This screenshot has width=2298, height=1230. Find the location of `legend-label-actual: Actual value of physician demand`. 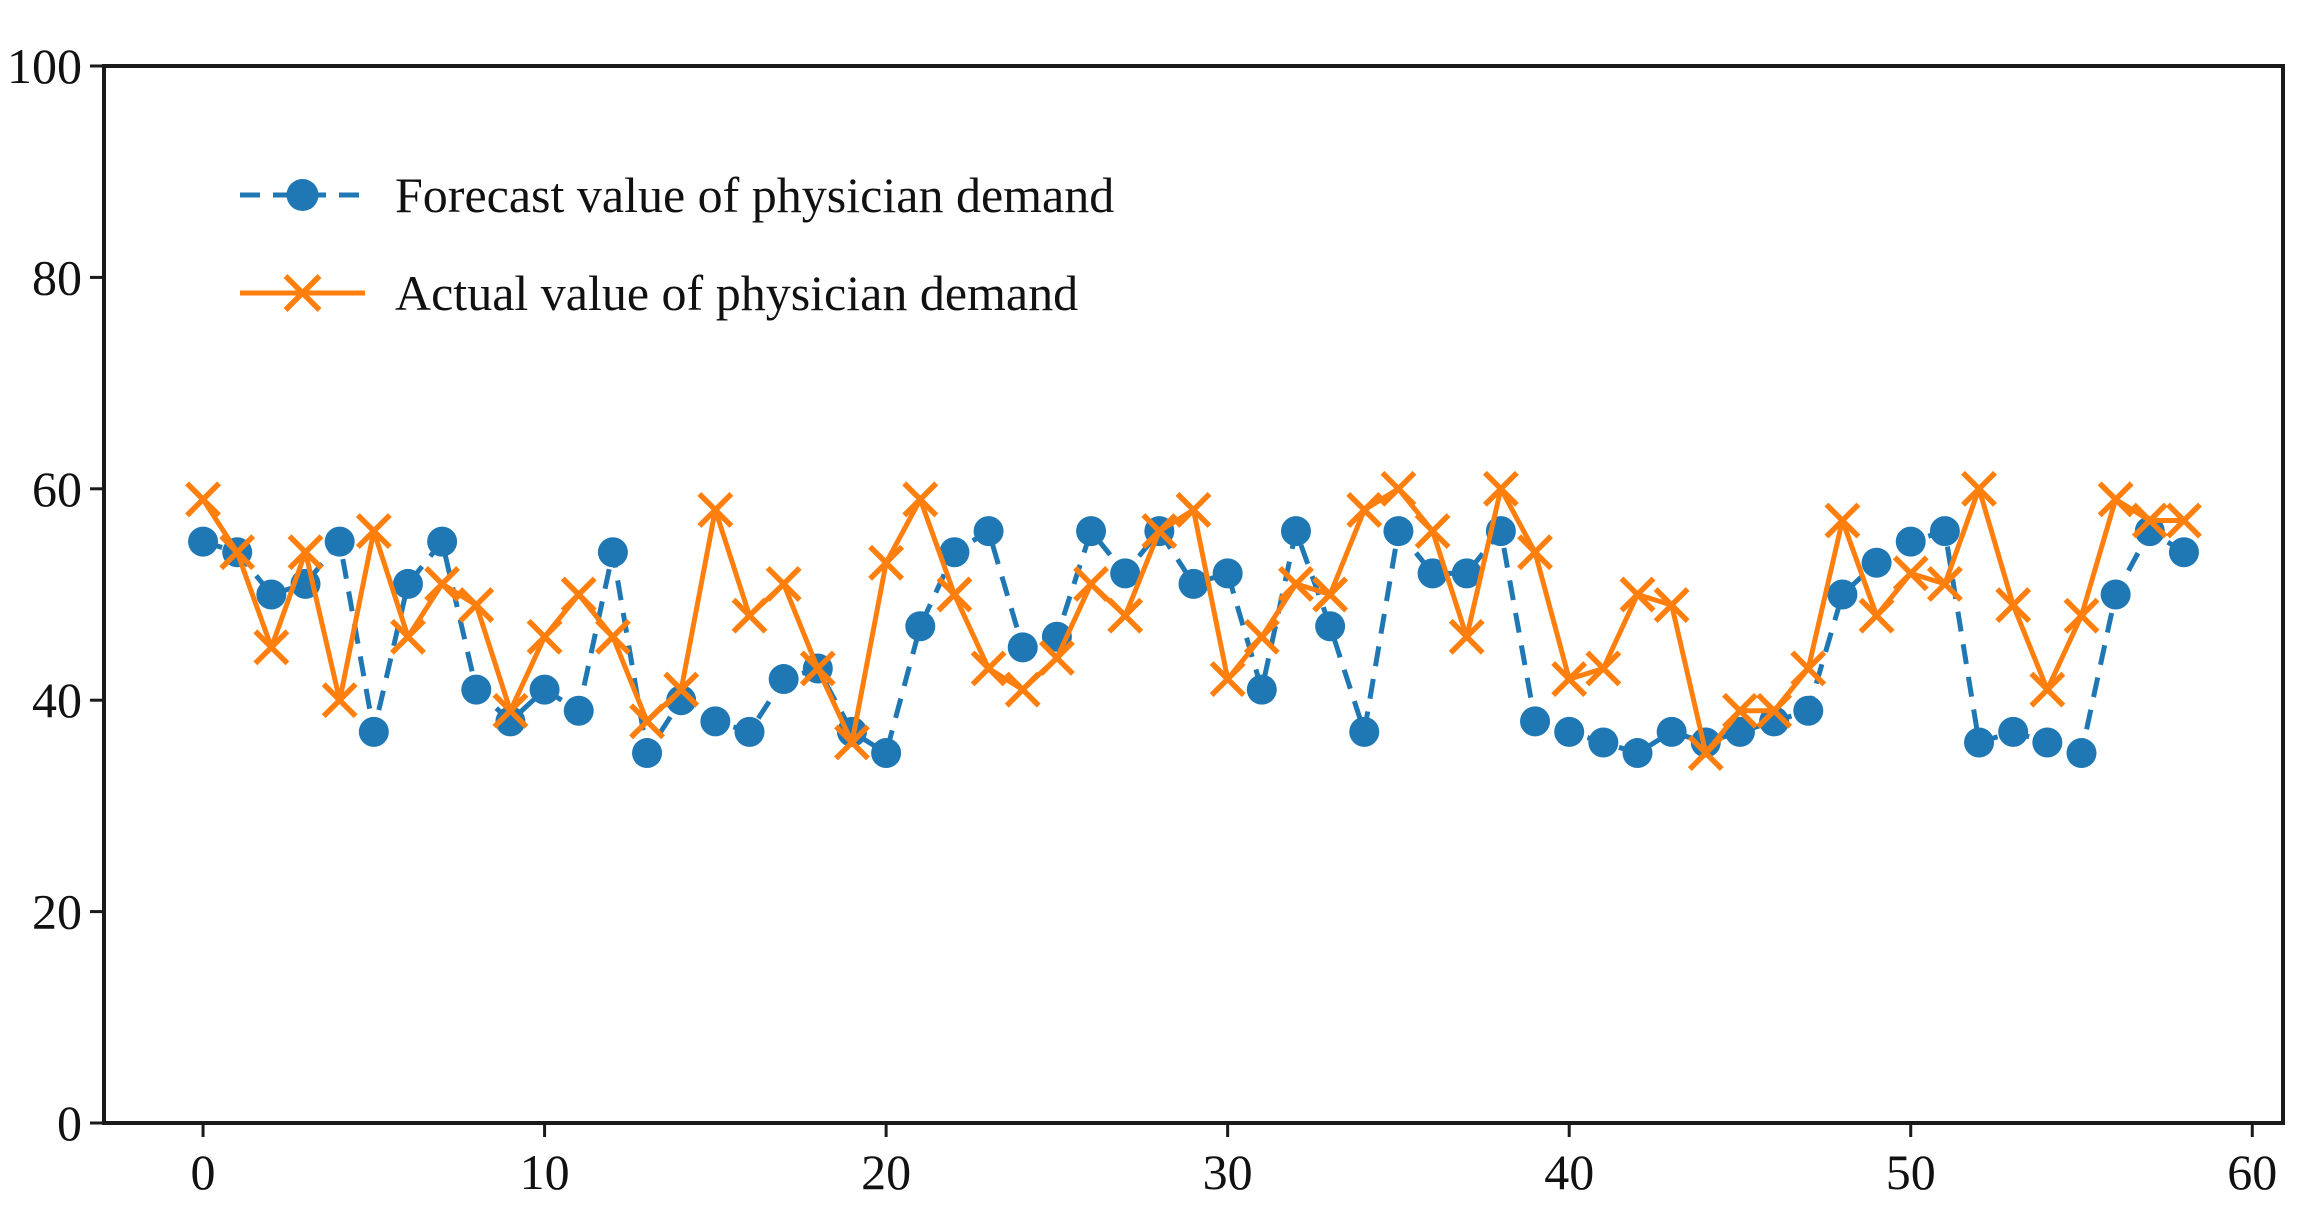

legend-label-actual: Actual value of physician demand is located at coordinates (736, 293).